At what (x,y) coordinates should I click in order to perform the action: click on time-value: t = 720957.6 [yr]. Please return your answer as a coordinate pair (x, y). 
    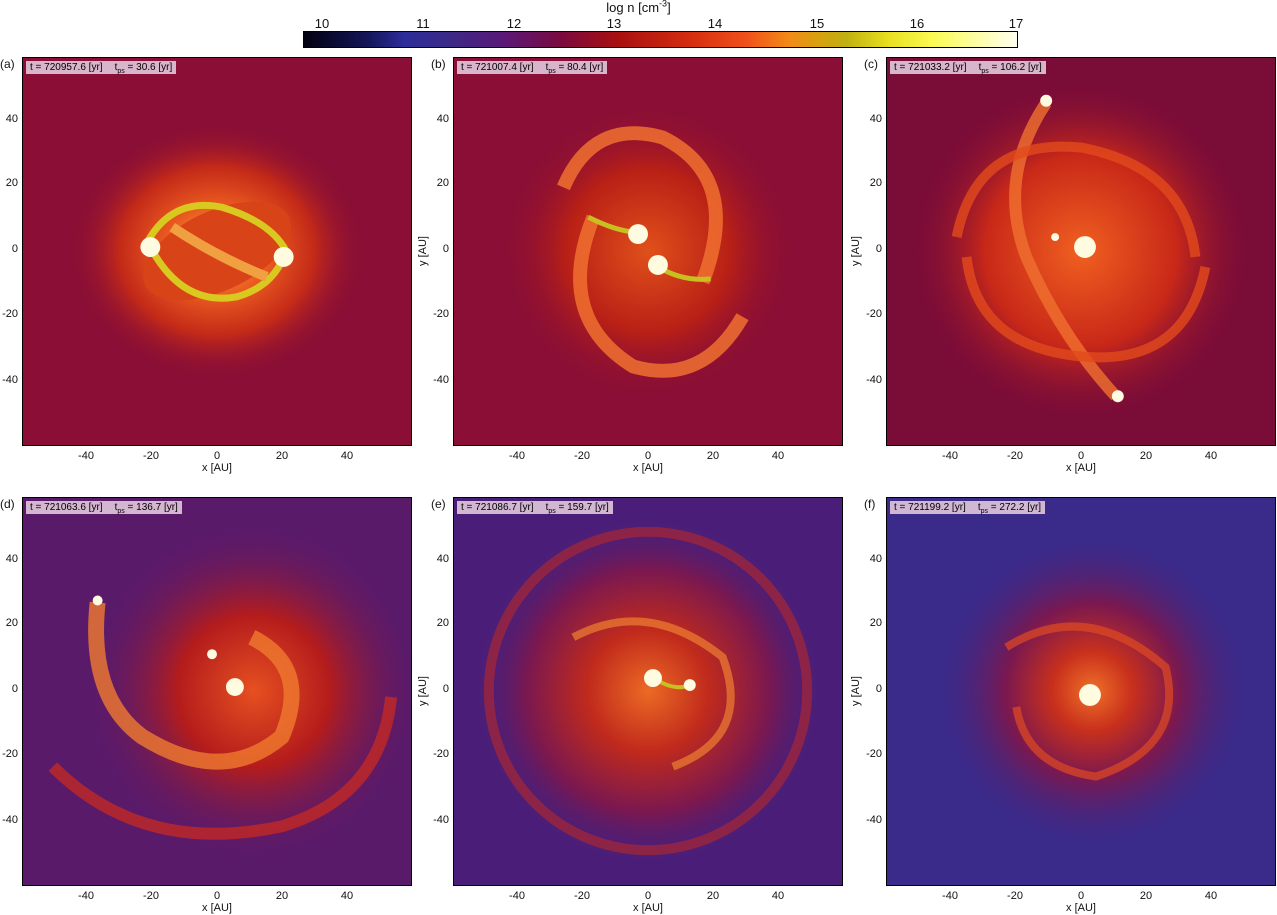
    Looking at the image, I should click on (66, 67).